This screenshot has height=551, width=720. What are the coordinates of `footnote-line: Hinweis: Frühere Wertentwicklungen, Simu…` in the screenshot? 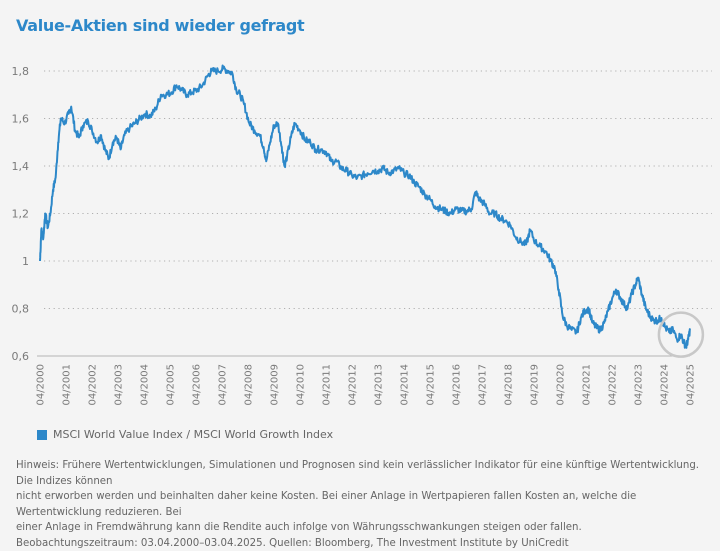 It's located at (366, 473).